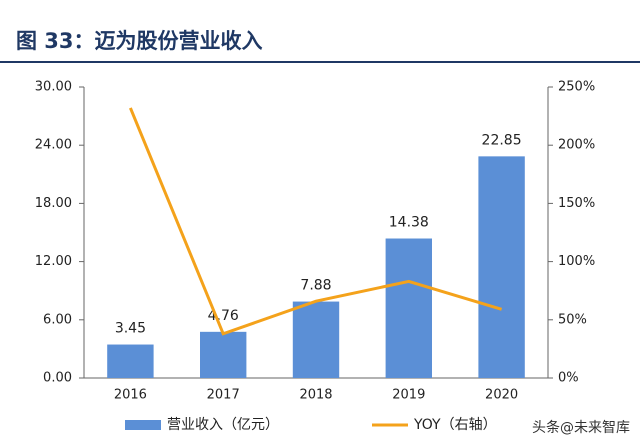 This screenshot has width=640, height=445. I want to click on y2-tick-label: 100%, so click(576, 261).